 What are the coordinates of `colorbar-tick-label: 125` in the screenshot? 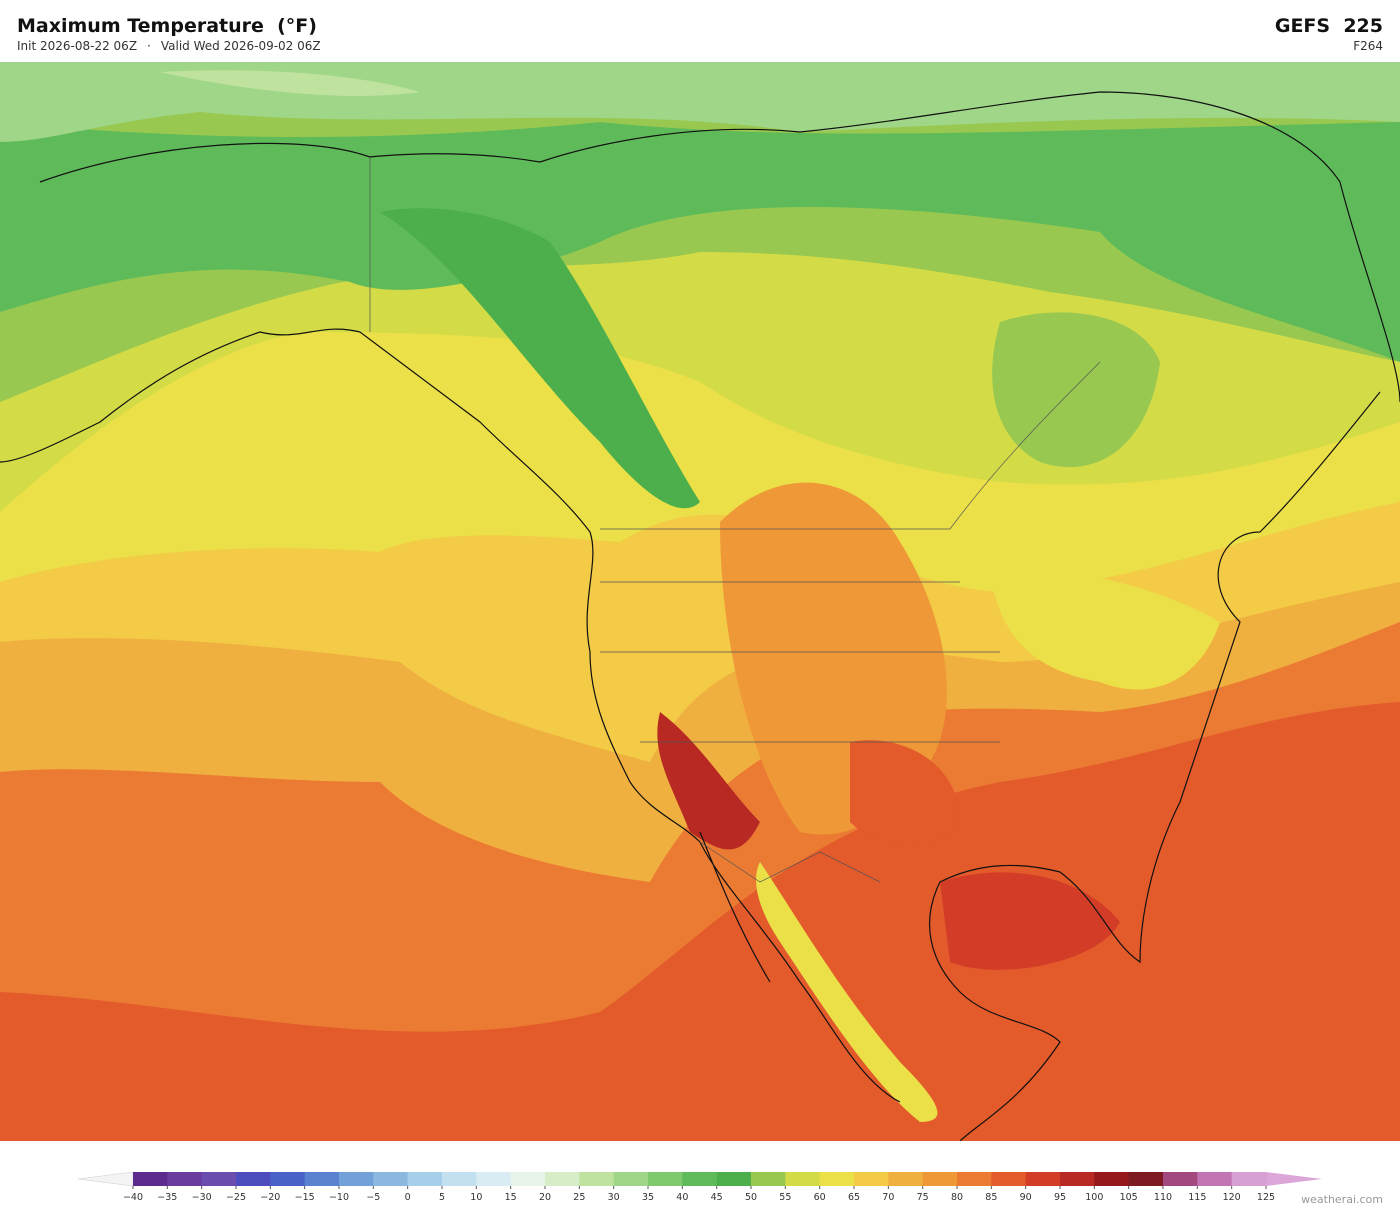 It's located at (1266, 1197).